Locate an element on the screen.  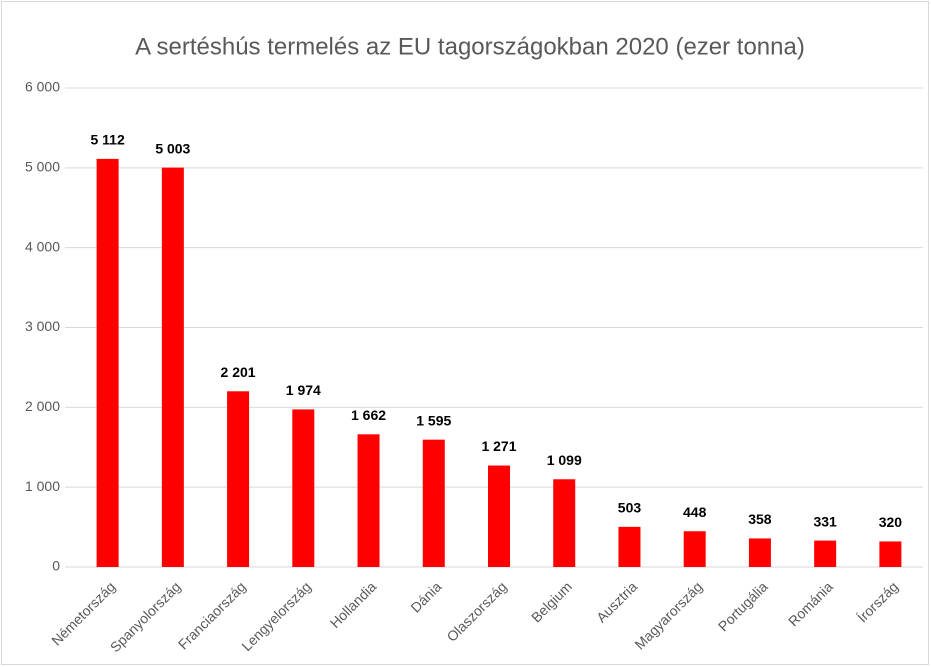
y-tick-label: 6 000 is located at coordinates (42, 87).